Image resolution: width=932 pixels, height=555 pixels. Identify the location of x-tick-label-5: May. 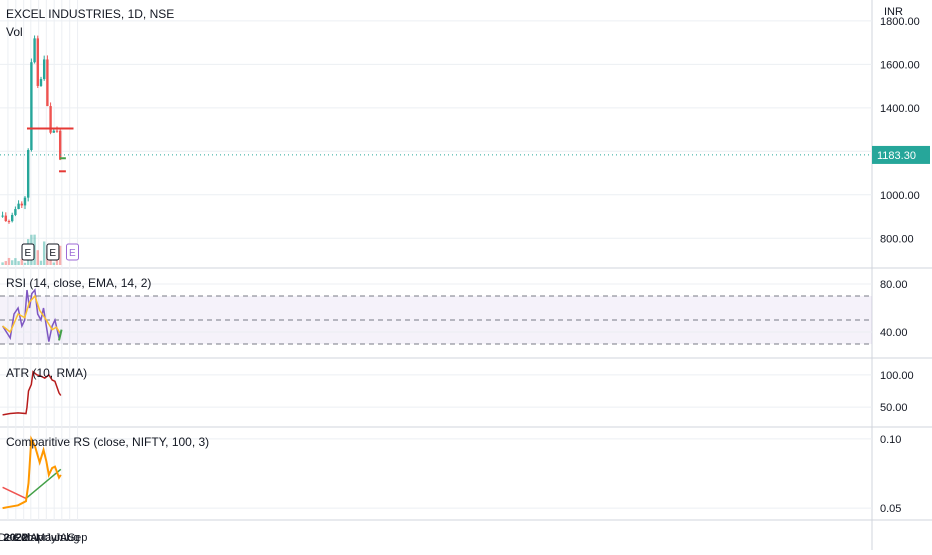
(46, 538).